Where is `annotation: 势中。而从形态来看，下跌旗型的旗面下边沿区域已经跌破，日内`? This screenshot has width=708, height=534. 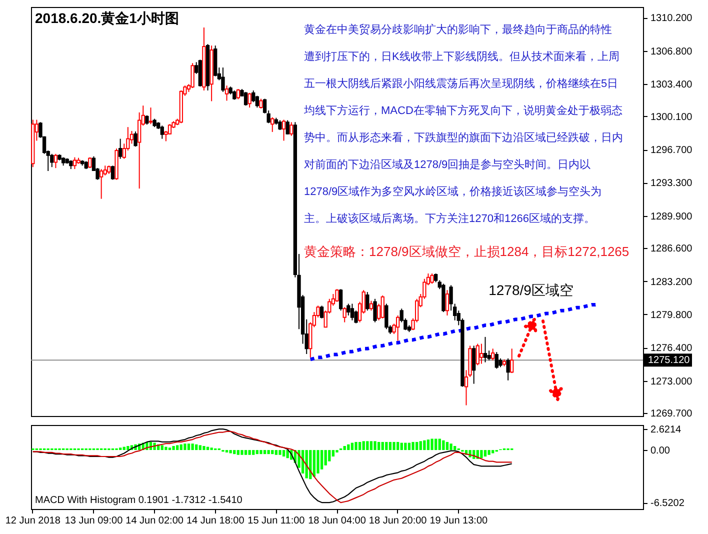
annotation: 势中。而从形态来看，下跌旗型的旗面下边沿区域已经跌破，日内 is located at coordinates (463, 137).